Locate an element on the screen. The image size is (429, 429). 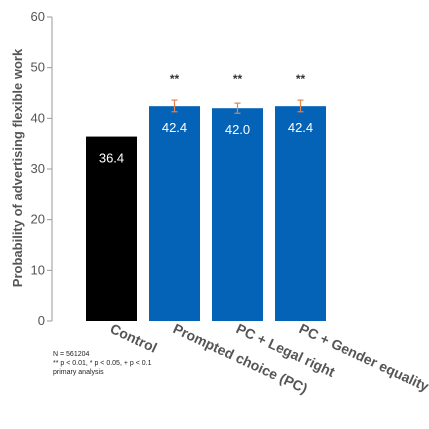
sample-size-note: N = 561204 is located at coordinates (71, 354).